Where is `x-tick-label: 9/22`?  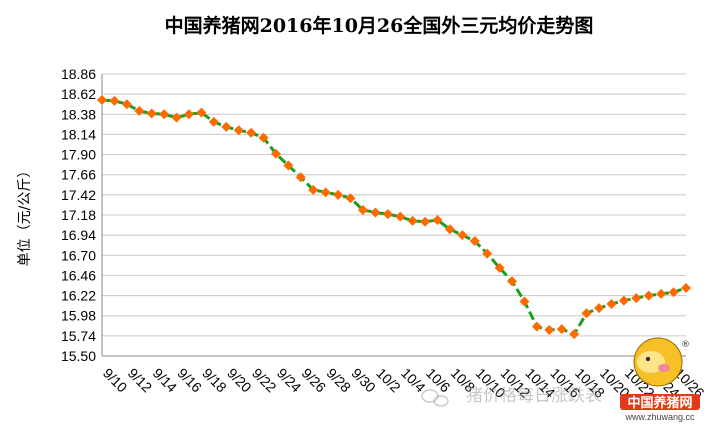 x-tick-label: 9/22 is located at coordinates (264, 380).